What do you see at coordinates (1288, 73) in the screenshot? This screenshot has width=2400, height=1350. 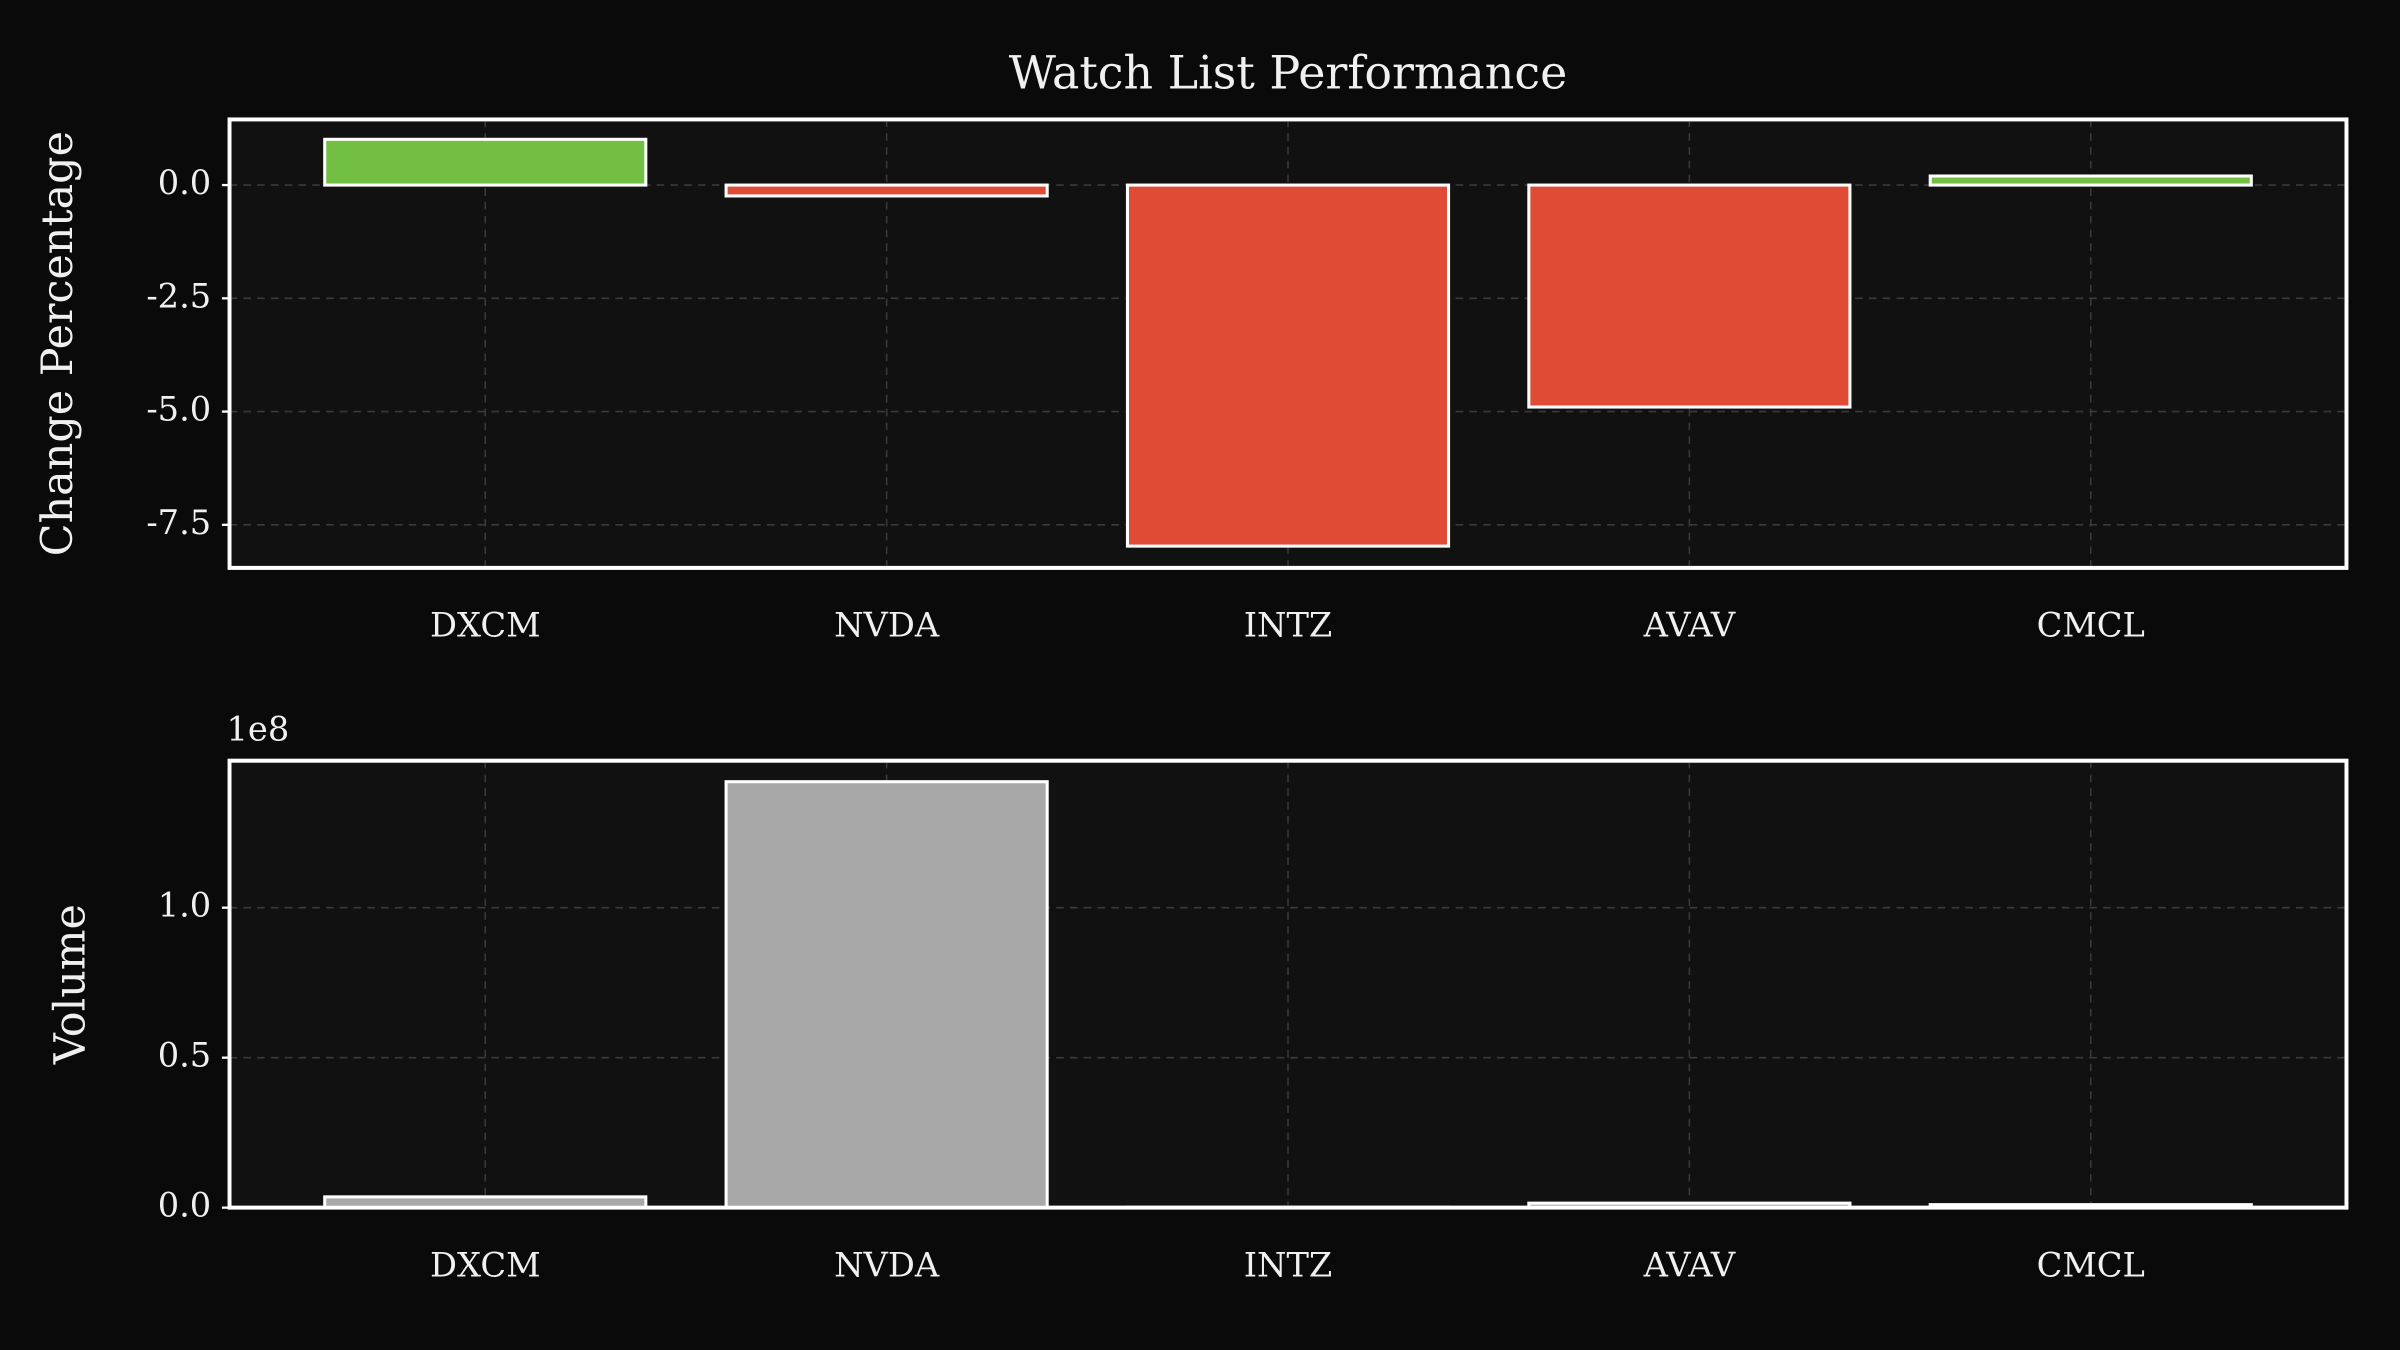 I see `chart-title: Watch List Performance` at bounding box center [1288, 73].